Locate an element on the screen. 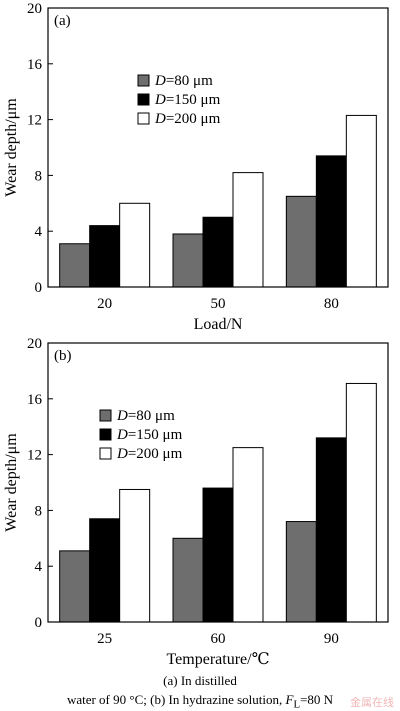 The width and height of the screenshot is (400, 711). x-tick-label: 20 is located at coordinates (104, 304).